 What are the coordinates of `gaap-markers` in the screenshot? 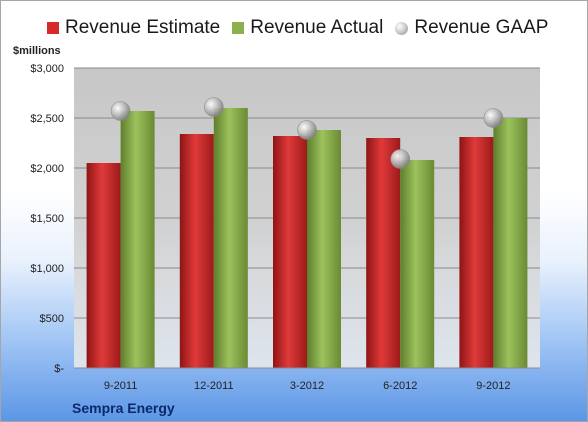 It's located at (307, 133).